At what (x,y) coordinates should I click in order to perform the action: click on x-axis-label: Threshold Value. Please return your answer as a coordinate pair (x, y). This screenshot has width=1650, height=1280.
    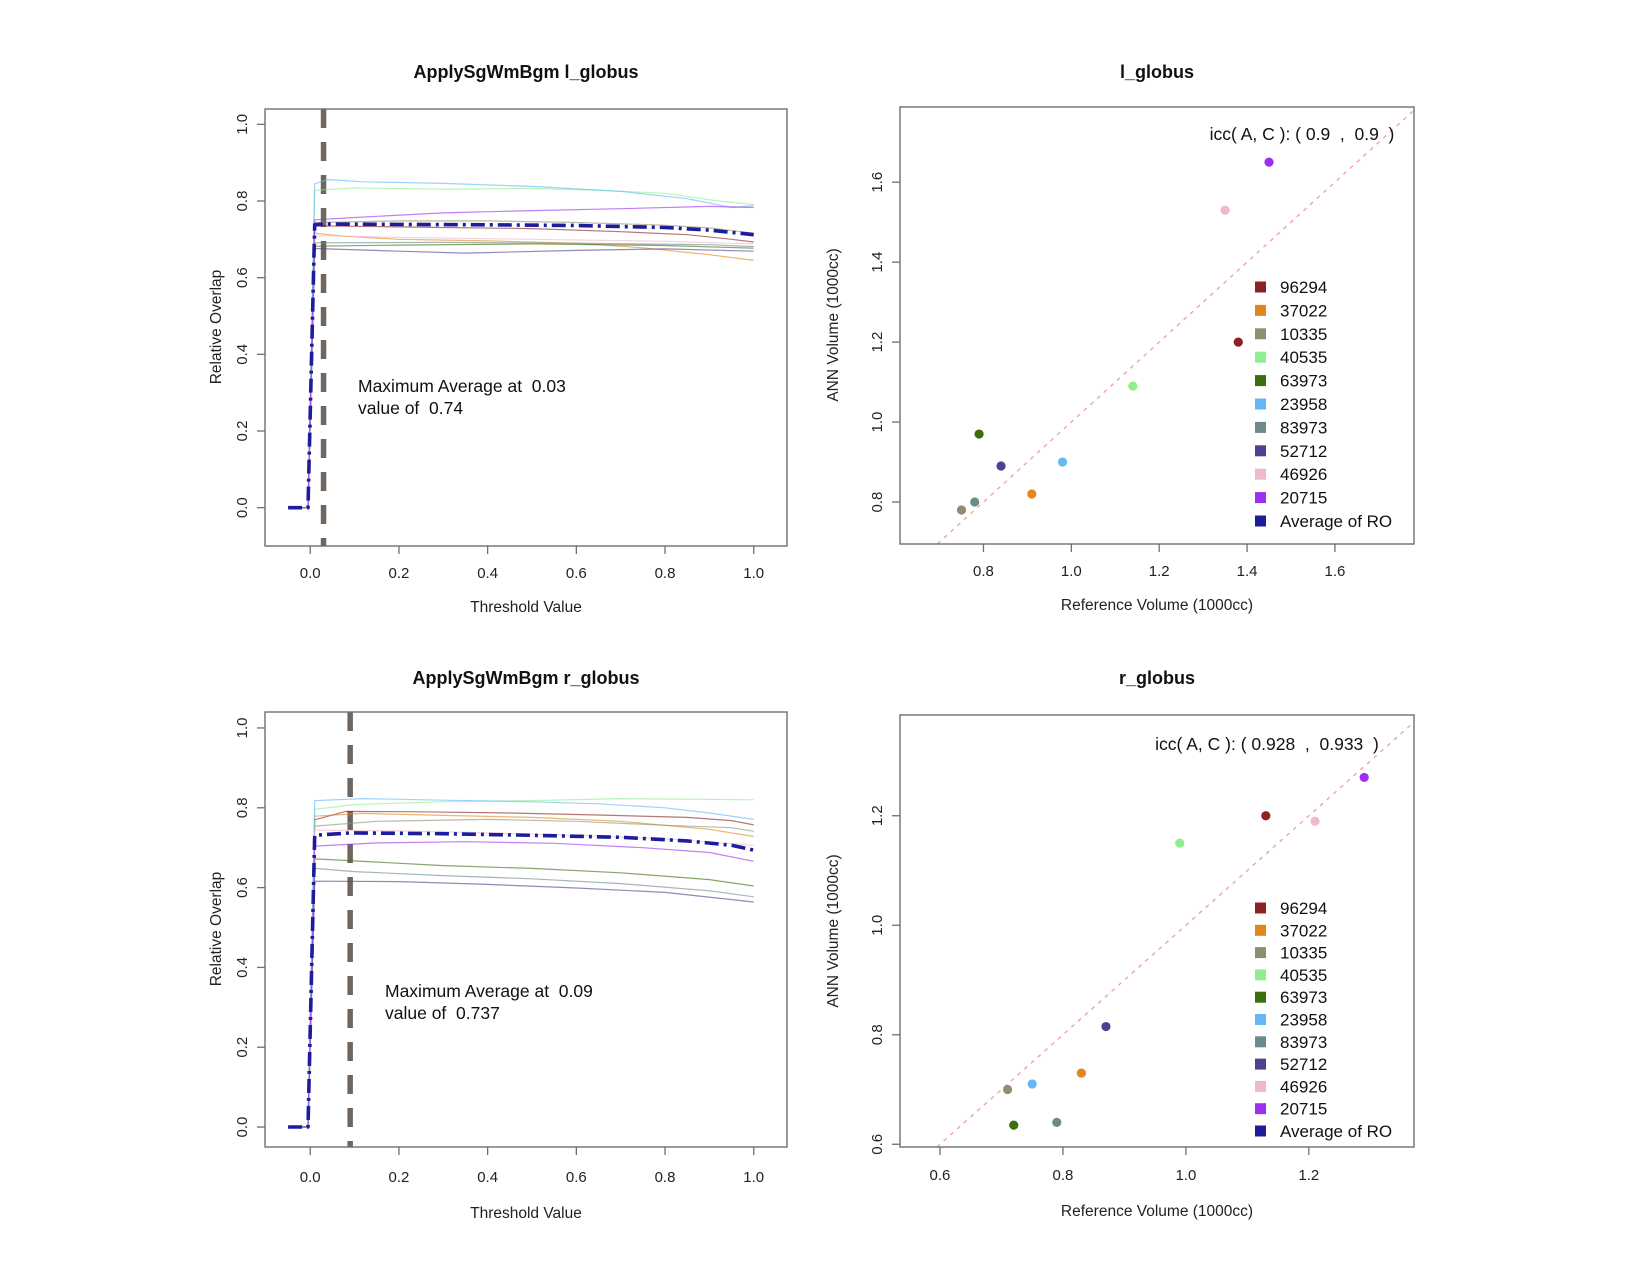
    Looking at the image, I should click on (526, 1213).